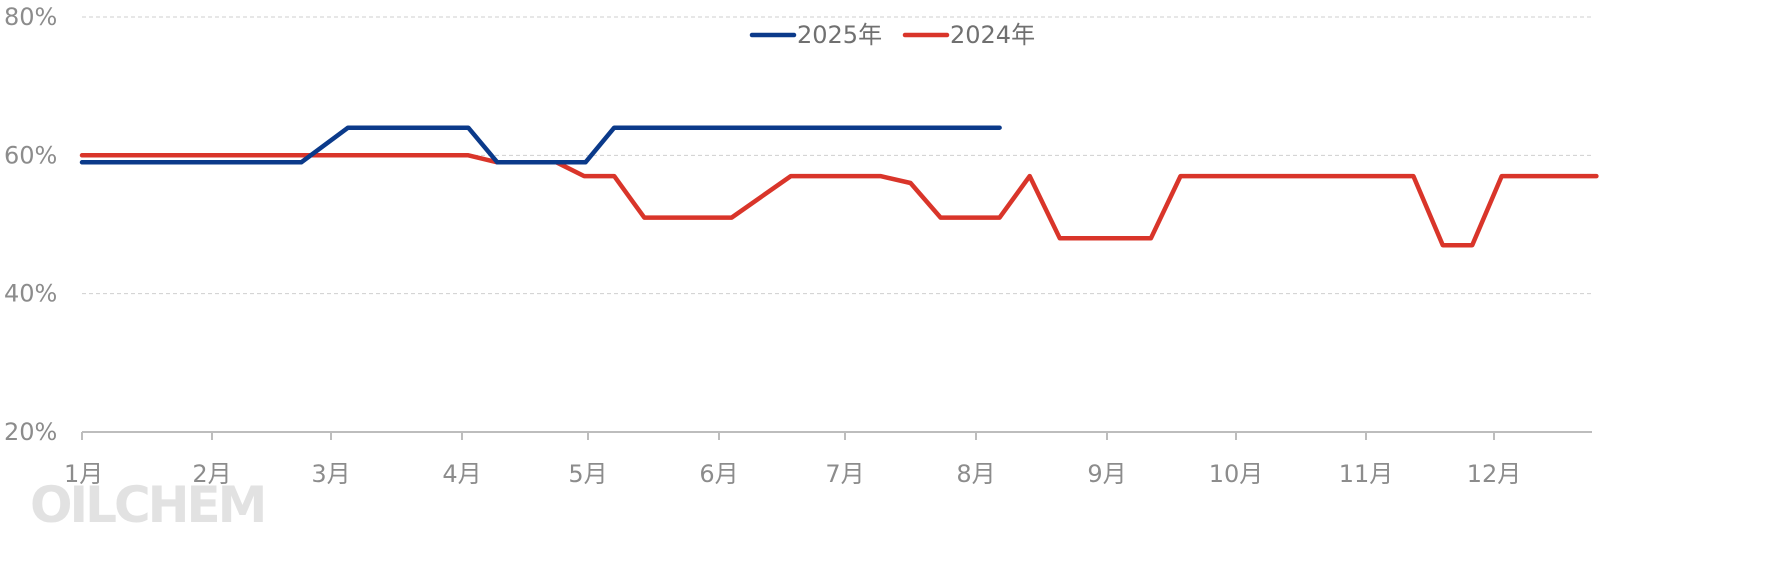 Image resolution: width=1772 pixels, height=567 pixels. I want to click on x-tick-label: 12月, so click(1494, 474).